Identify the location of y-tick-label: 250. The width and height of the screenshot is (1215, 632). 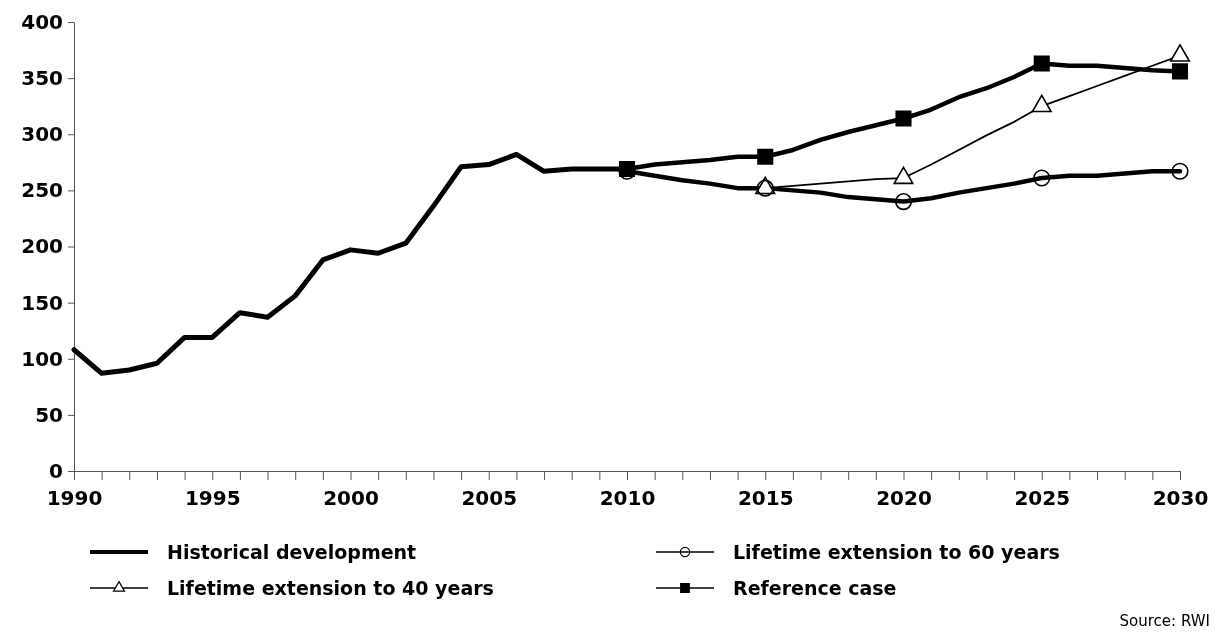
(42, 190).